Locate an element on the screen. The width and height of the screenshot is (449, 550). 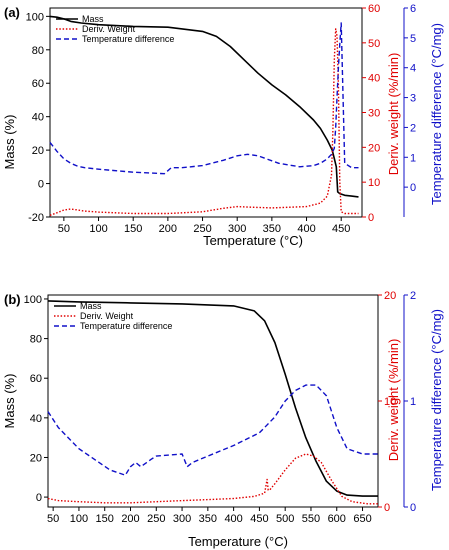
panel-b-x-axis-label: Temperature (°C) is located at coordinates (238, 541).